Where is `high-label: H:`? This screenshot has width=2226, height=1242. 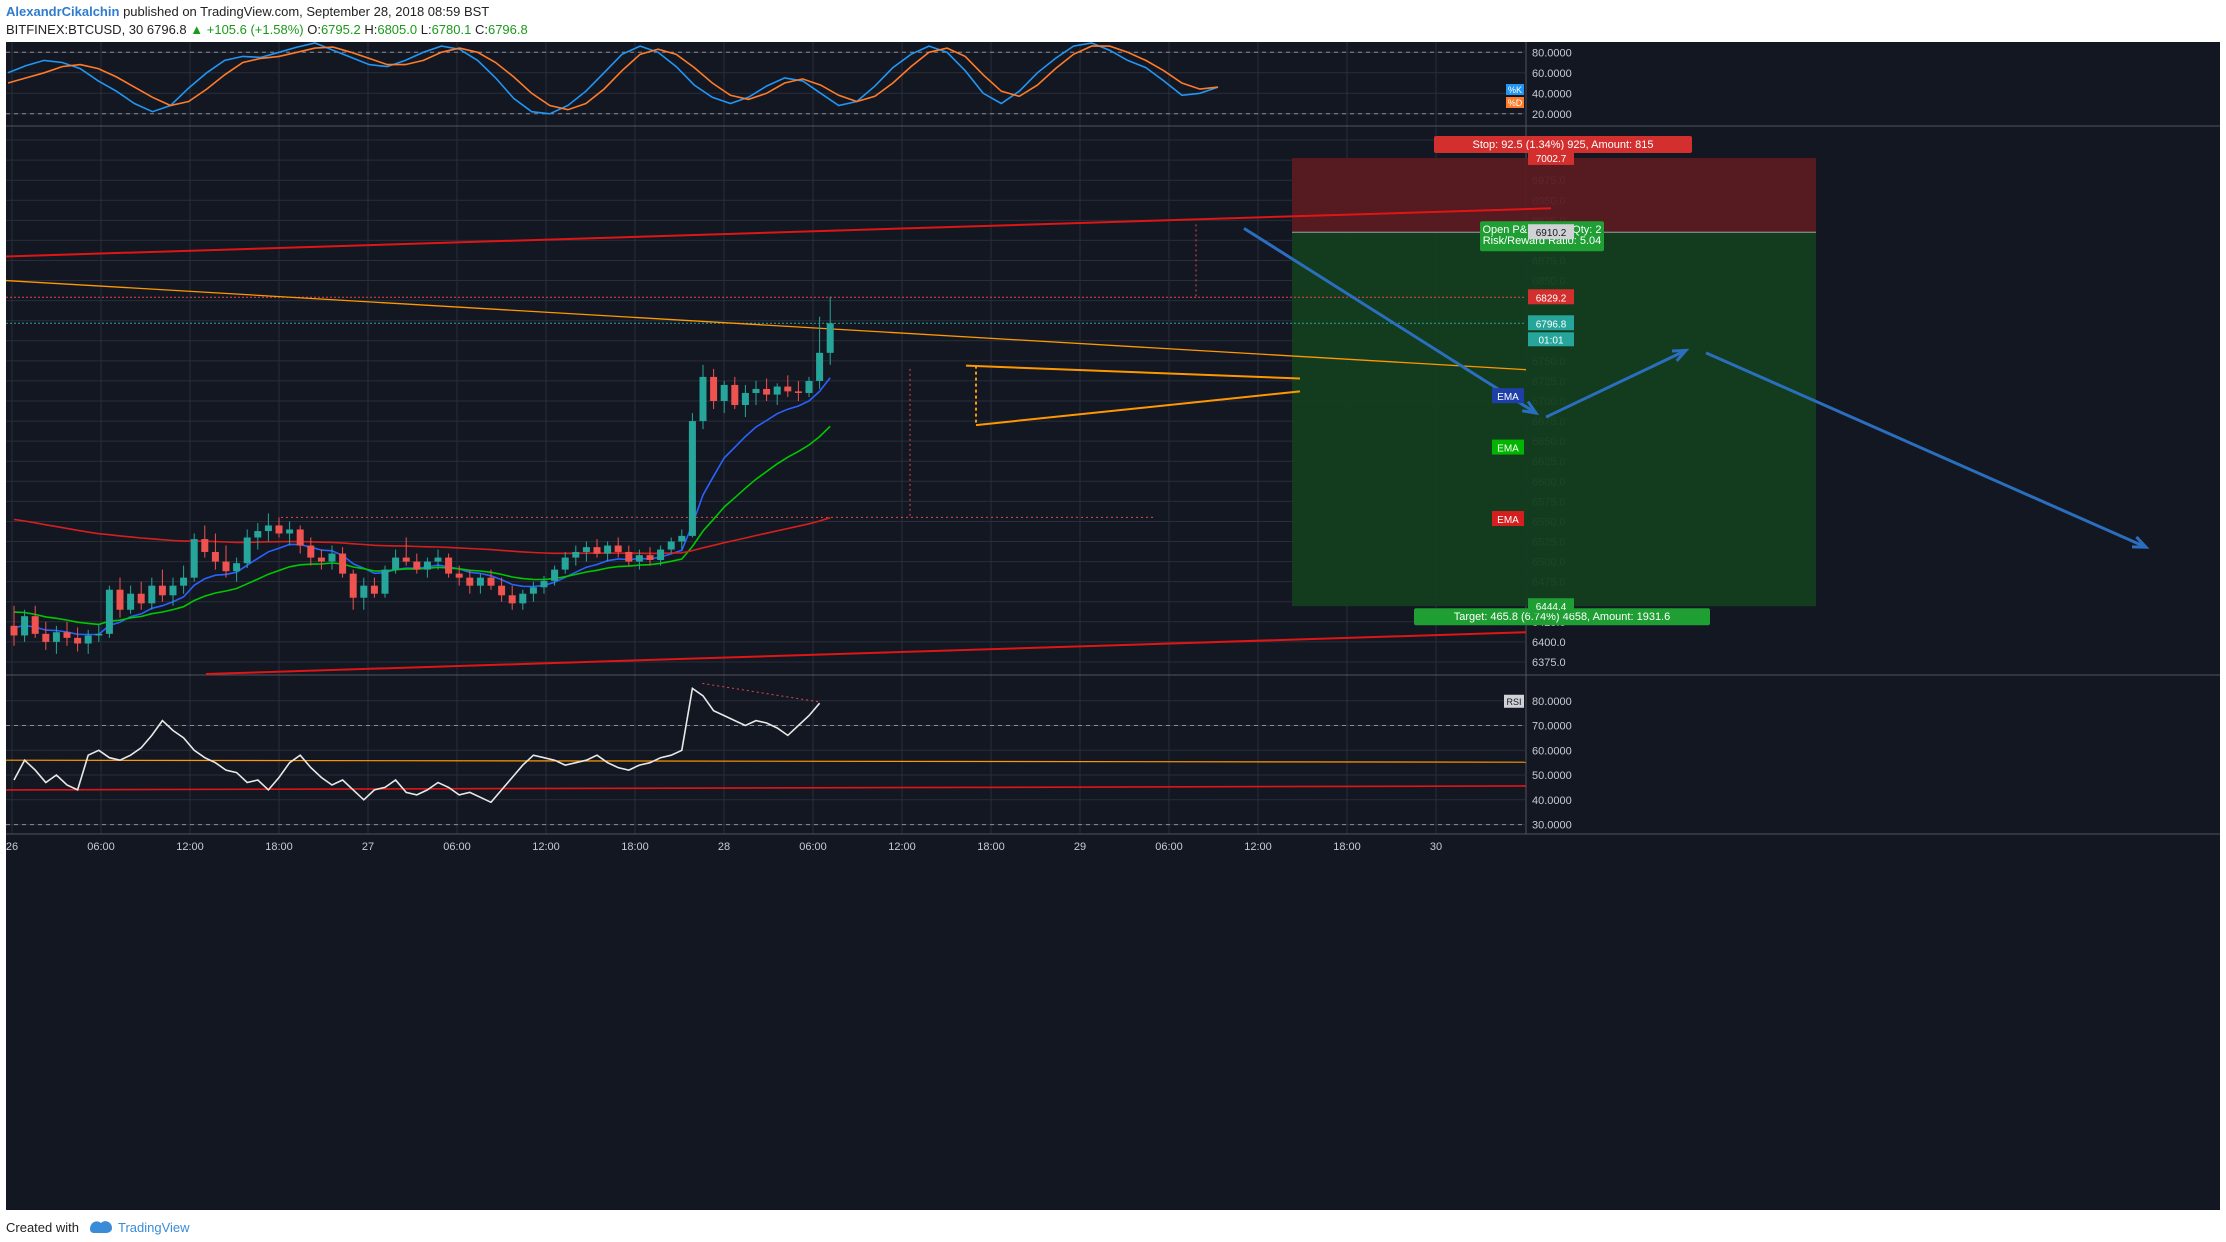 high-label: H: is located at coordinates (371, 29).